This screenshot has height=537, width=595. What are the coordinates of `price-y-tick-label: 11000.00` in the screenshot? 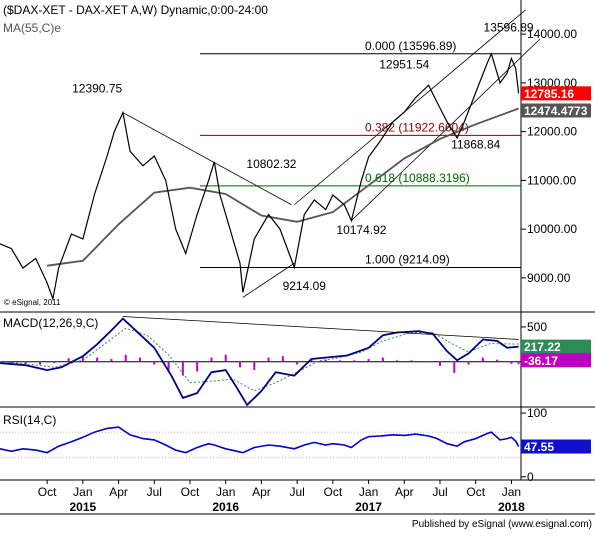 It's located at (551, 180).